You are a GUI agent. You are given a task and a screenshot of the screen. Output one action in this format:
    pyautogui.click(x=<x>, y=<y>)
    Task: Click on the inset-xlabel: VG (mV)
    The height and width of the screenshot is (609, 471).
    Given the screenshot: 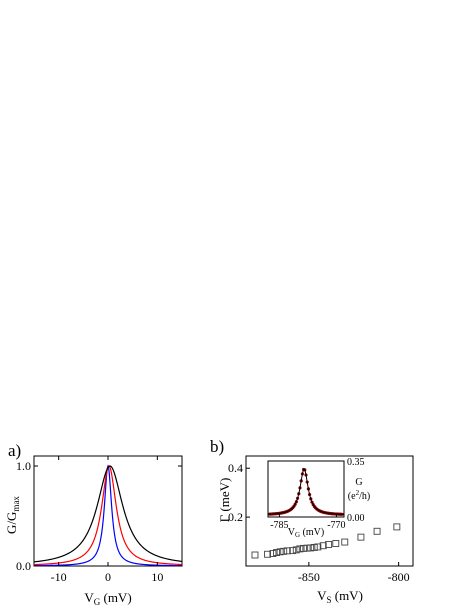 What is the action you would take?
    pyautogui.click(x=306, y=533)
    